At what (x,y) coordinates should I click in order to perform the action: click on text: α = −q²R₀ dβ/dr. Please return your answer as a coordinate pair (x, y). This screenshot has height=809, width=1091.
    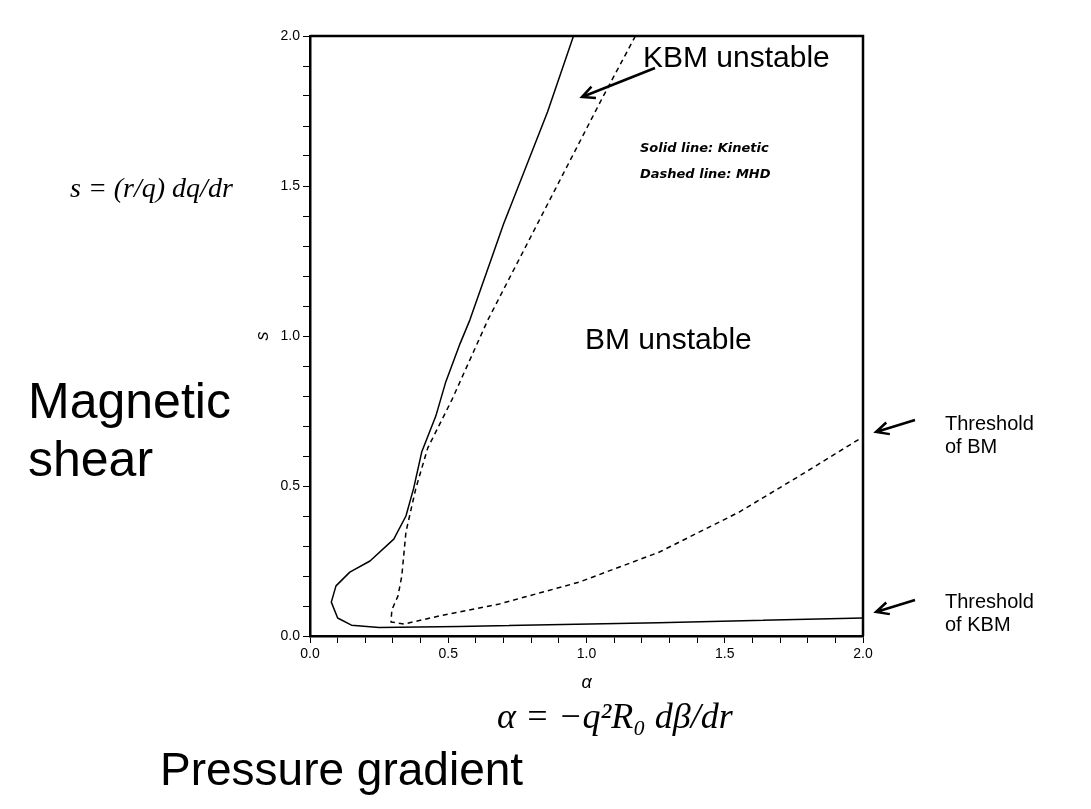
    Looking at the image, I should click on (615, 716).